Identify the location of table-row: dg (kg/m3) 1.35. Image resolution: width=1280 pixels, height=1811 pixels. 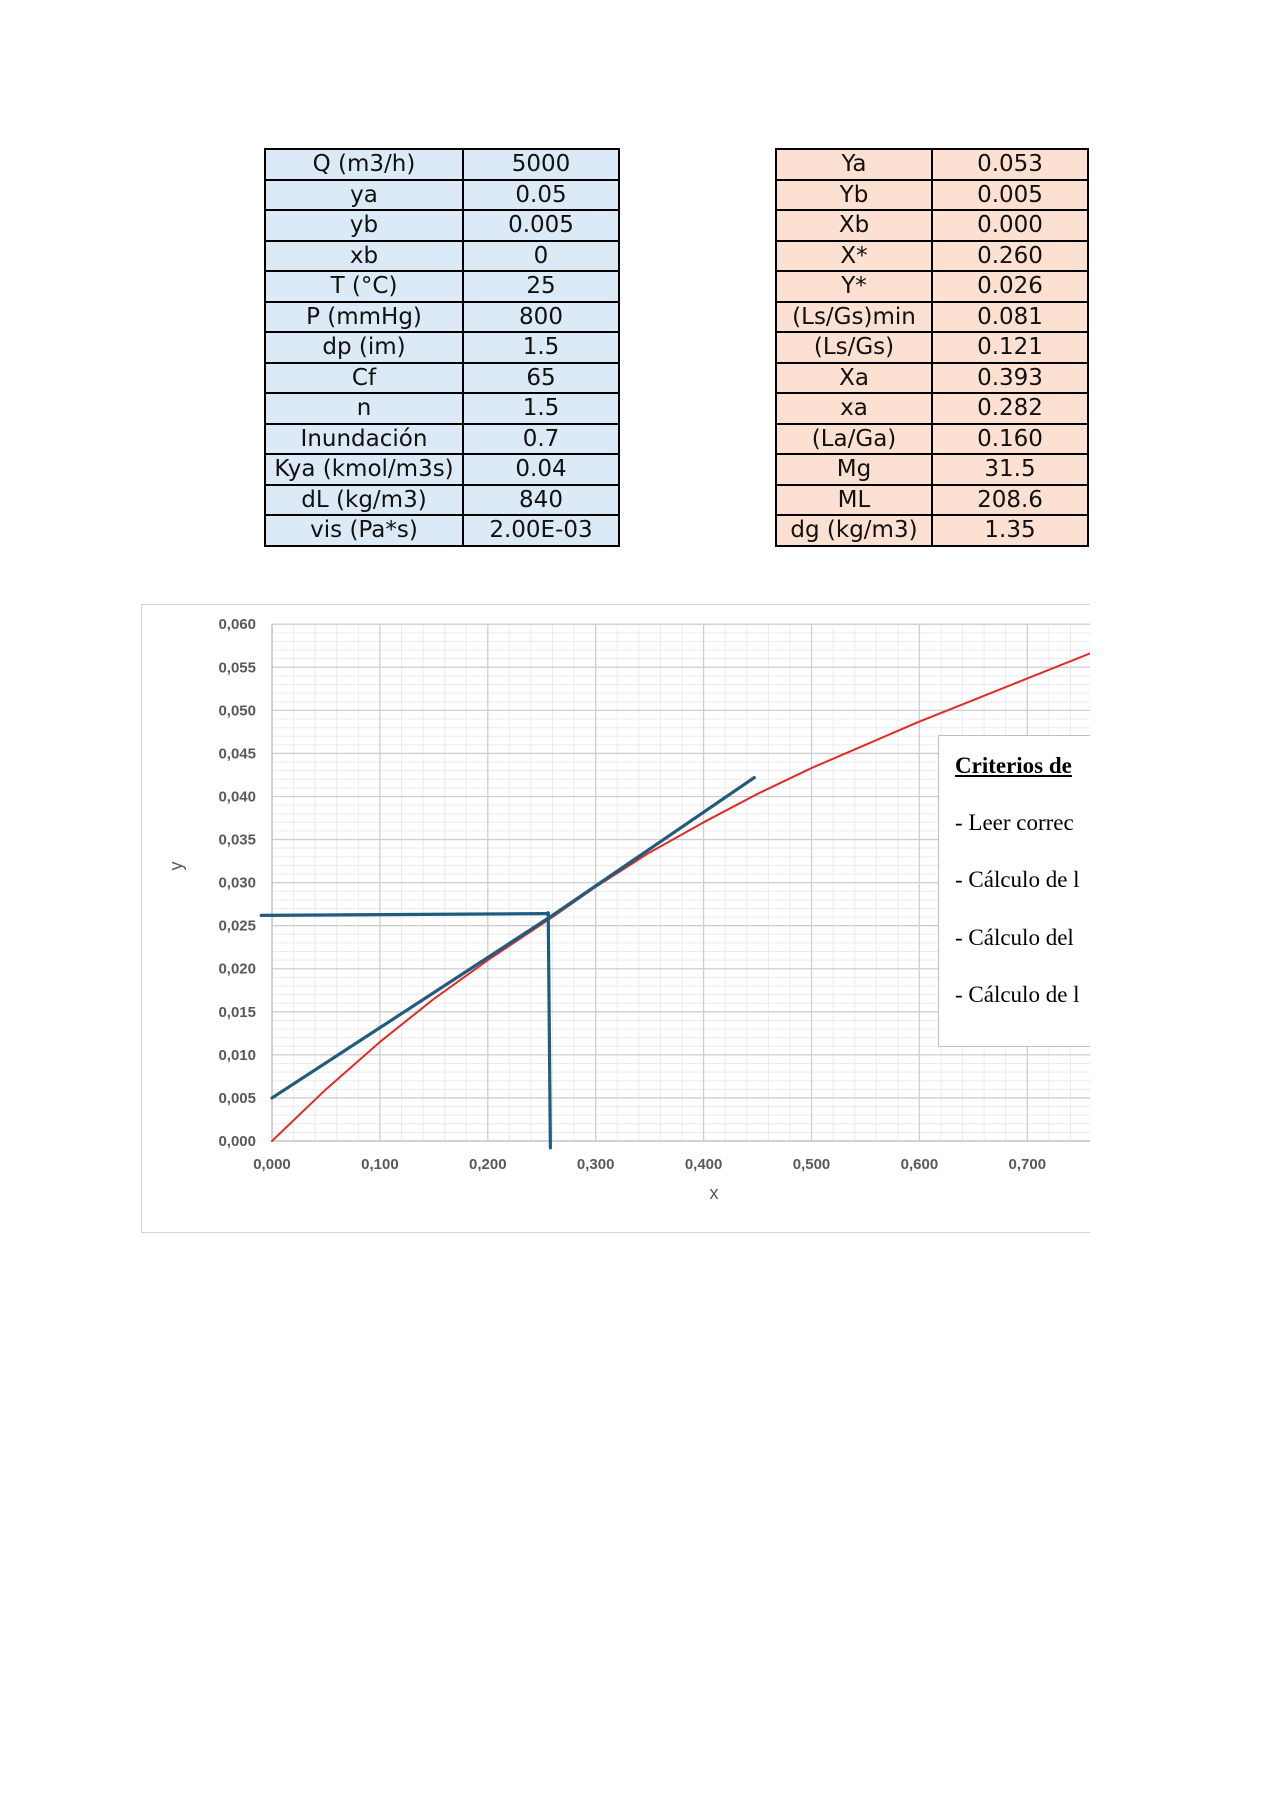
(932, 530).